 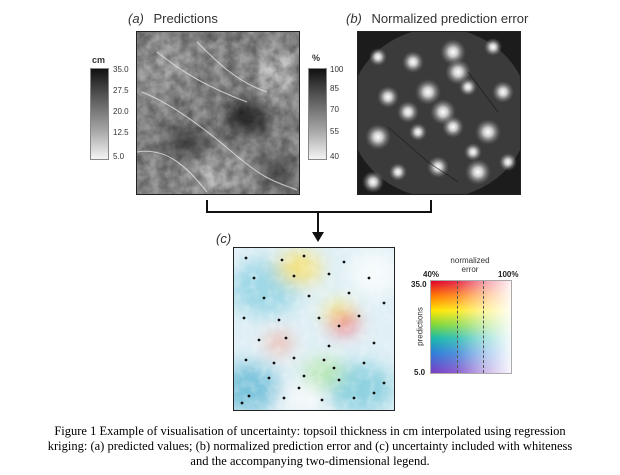 I want to click on panel-c-letter: (c), so click(x=224, y=238).